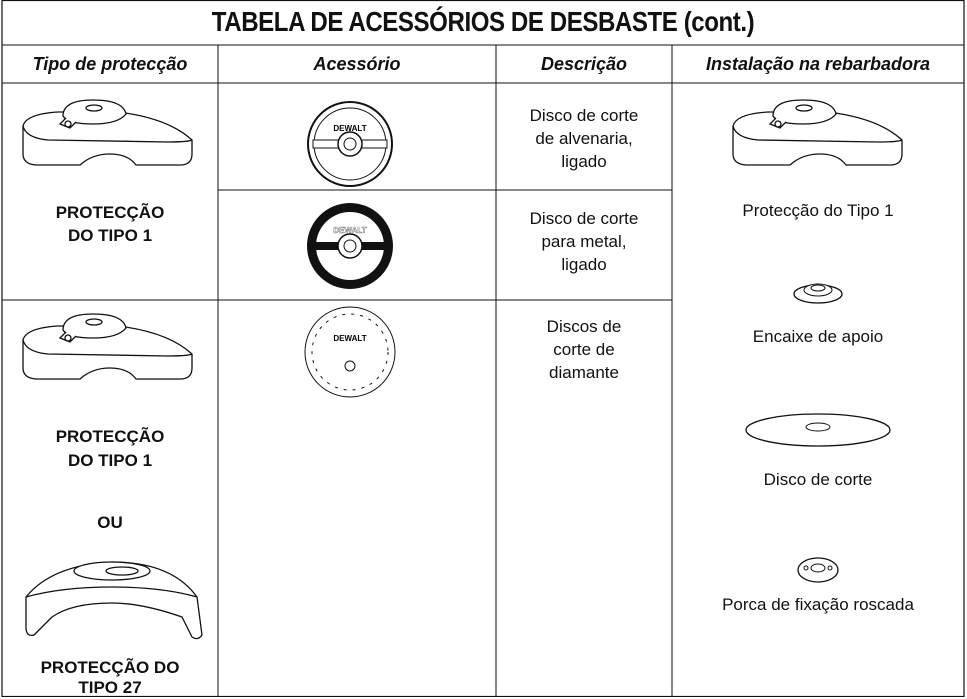 This screenshot has height=699, width=967. Describe the element at coordinates (584, 138) in the screenshot. I see `description: de alvenaria,` at that location.